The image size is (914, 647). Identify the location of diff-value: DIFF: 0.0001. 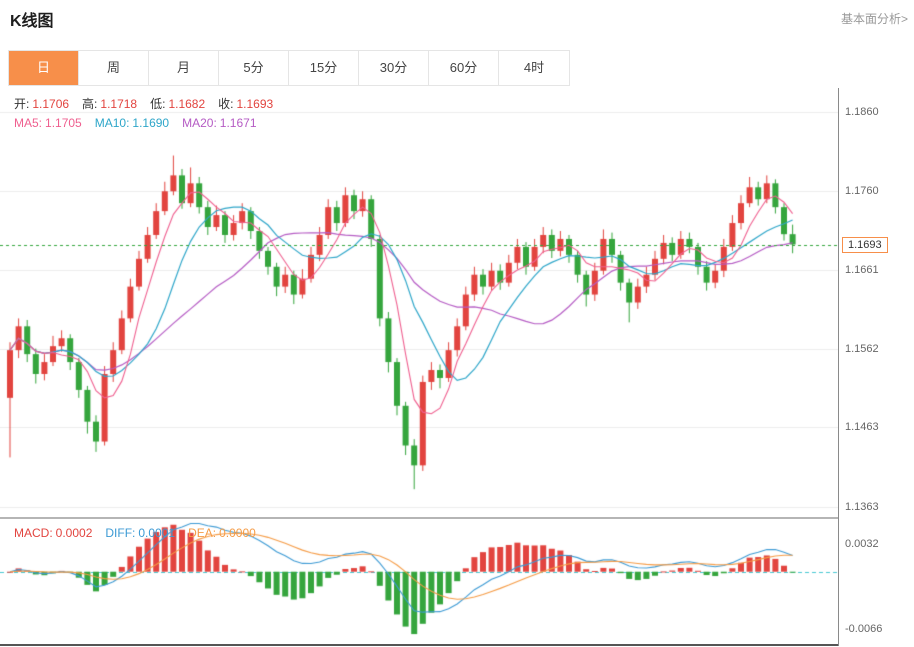
(140, 533).